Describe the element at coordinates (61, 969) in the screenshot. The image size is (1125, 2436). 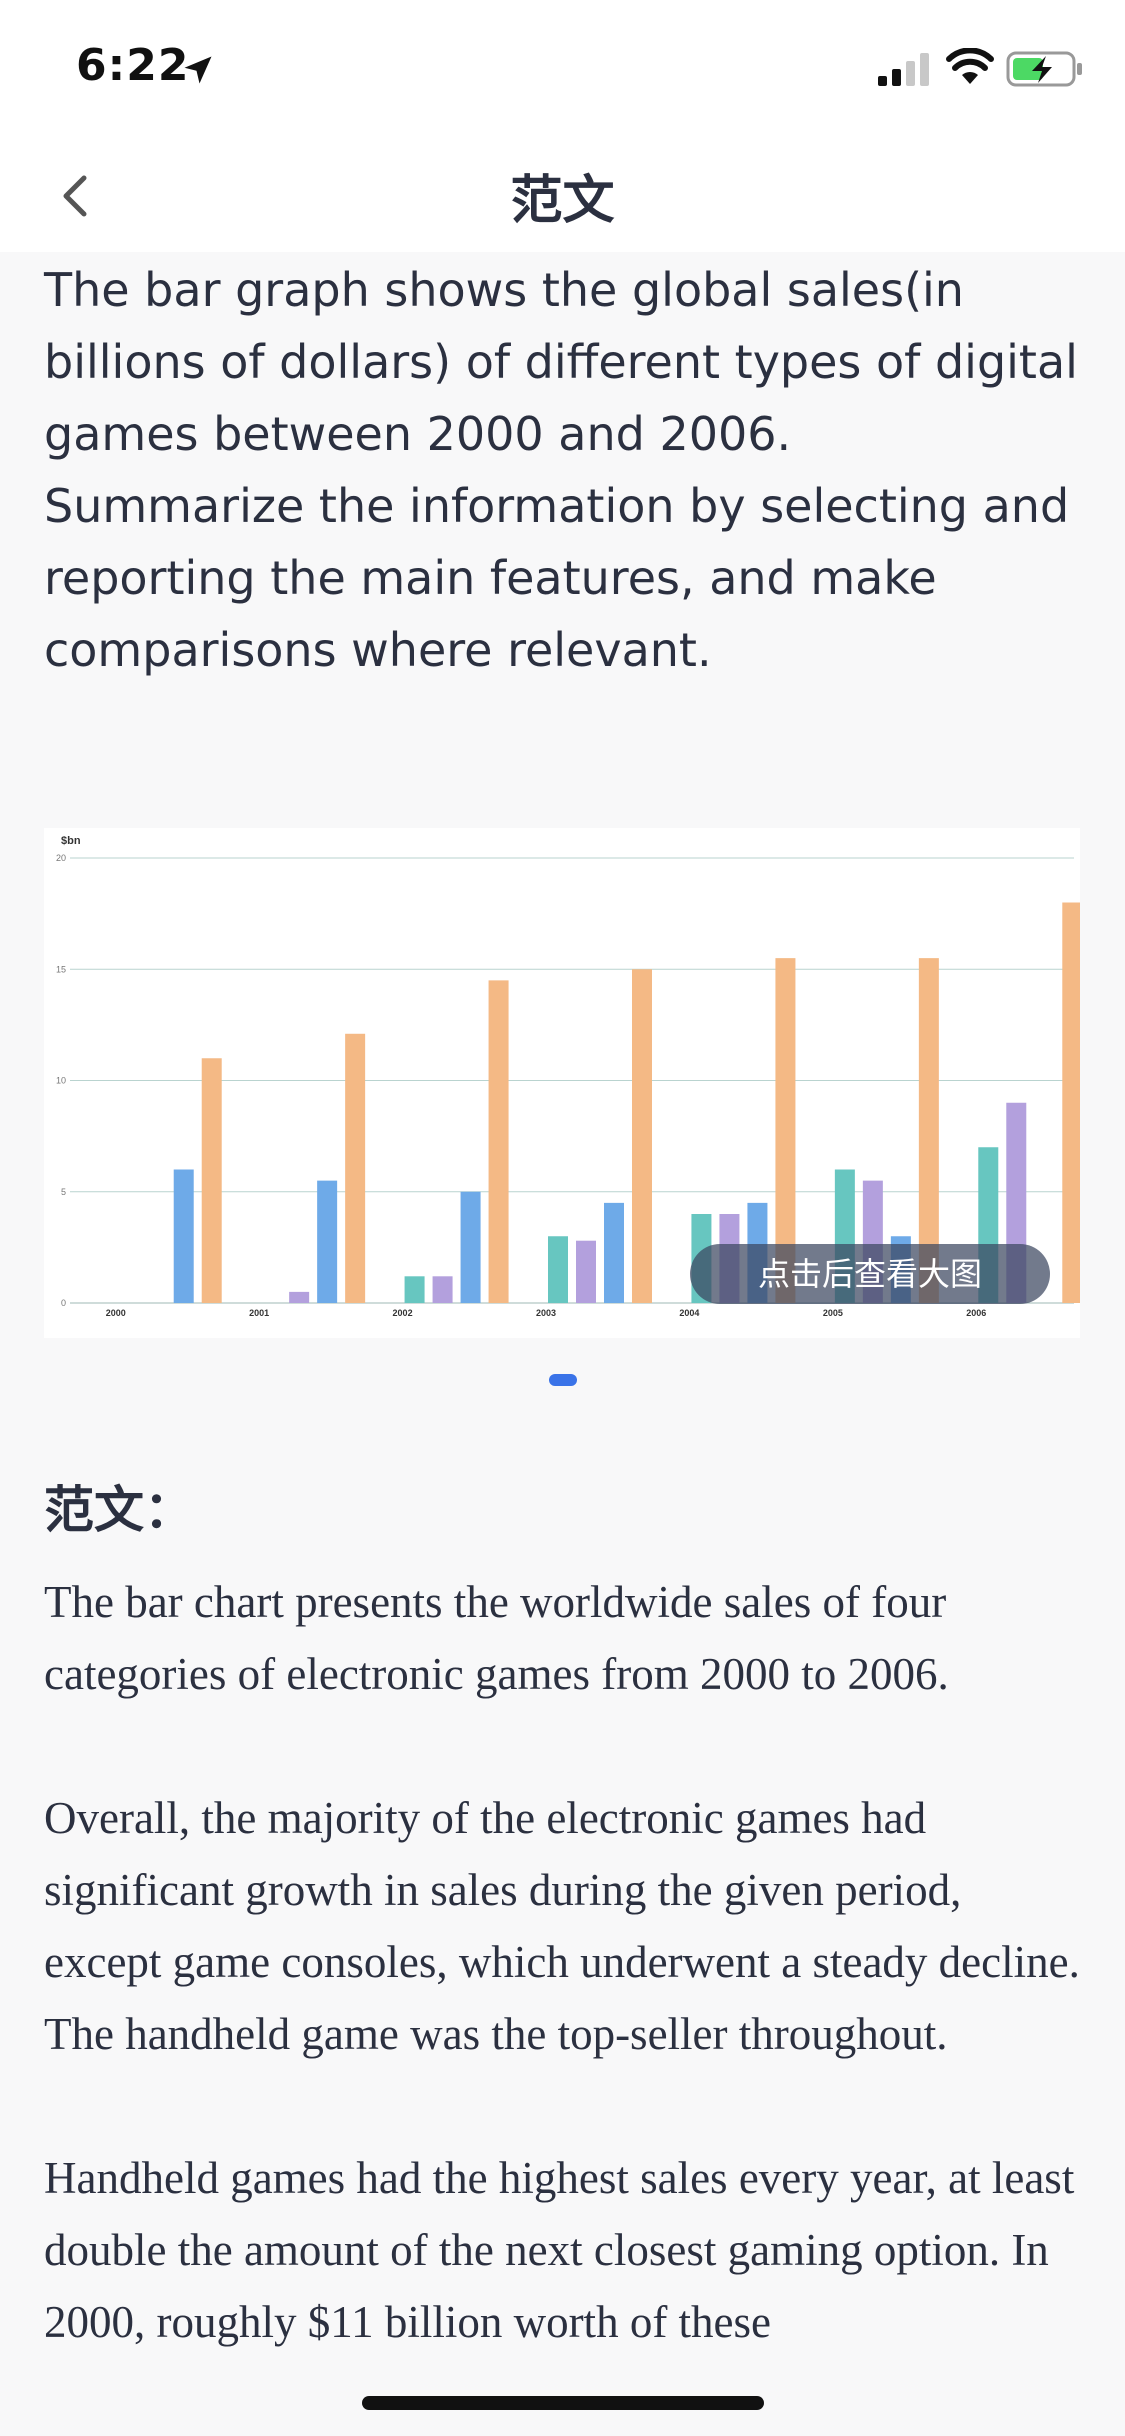
I see `y-tick-label: 15` at that location.